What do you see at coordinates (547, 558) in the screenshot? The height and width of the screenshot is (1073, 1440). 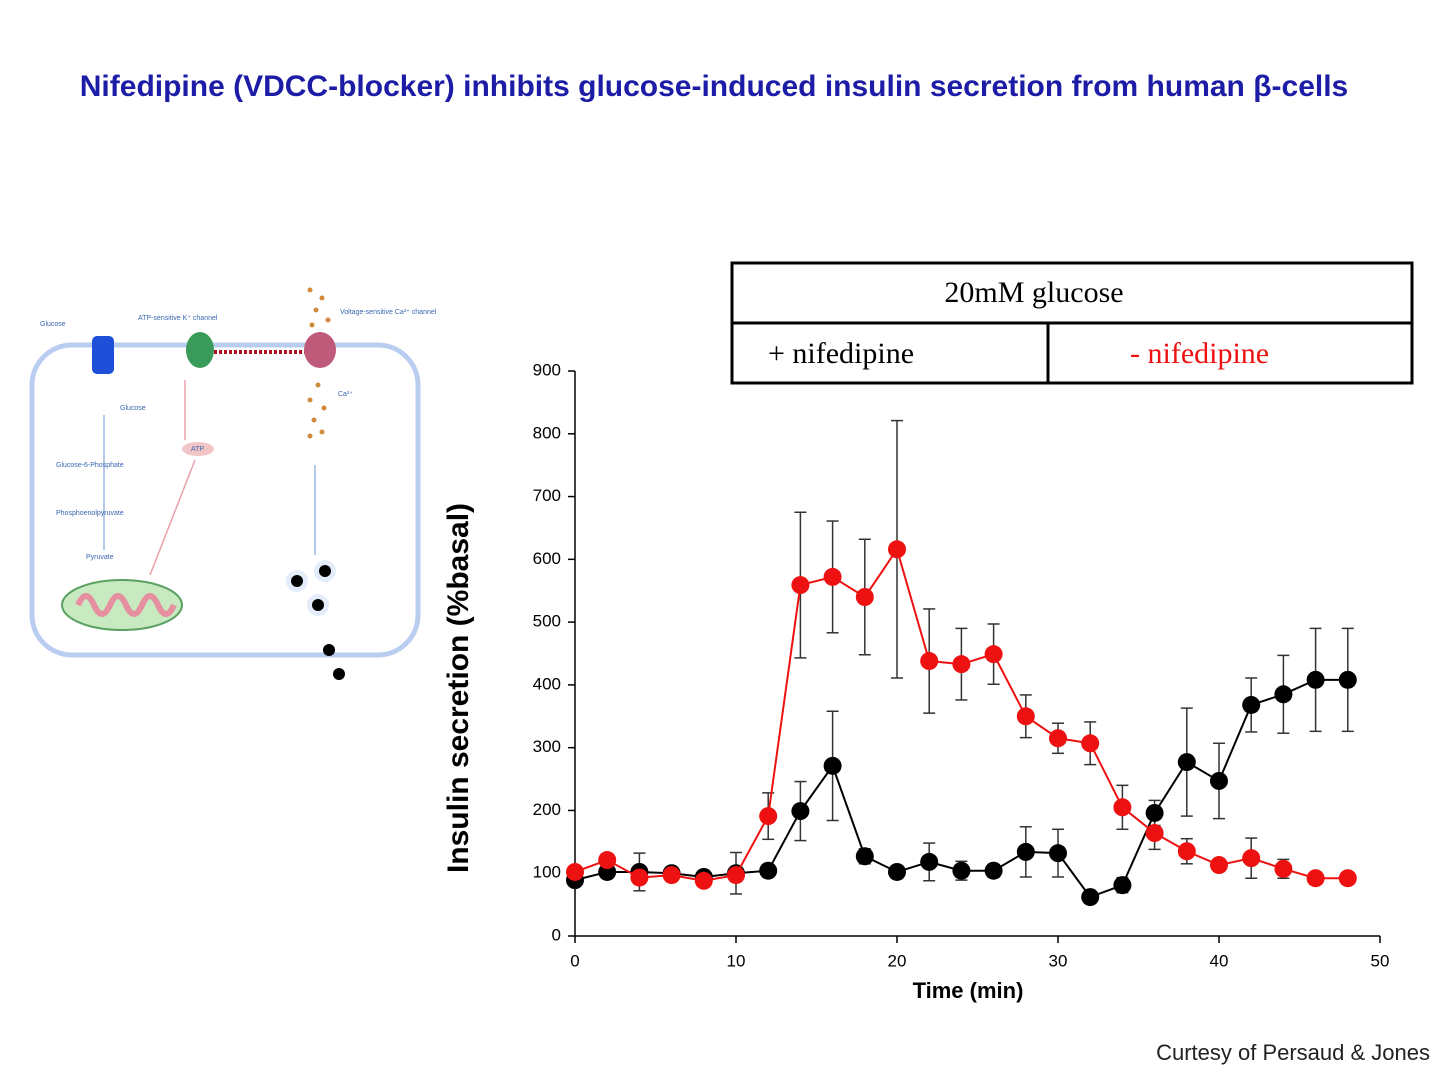 I see `y-tick-label: 600` at bounding box center [547, 558].